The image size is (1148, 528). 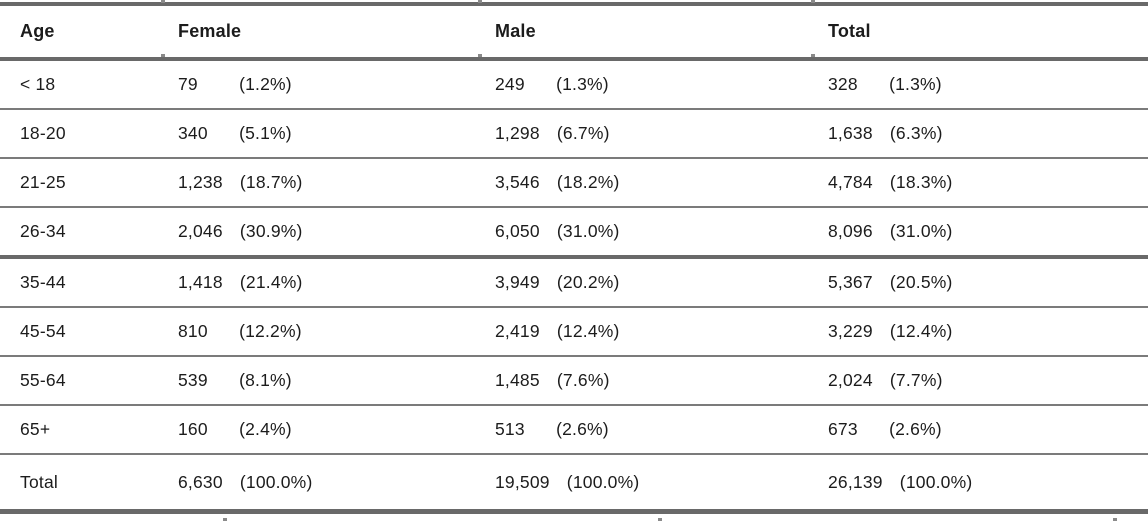 I want to click on male-count: 6,050, so click(x=517, y=231).